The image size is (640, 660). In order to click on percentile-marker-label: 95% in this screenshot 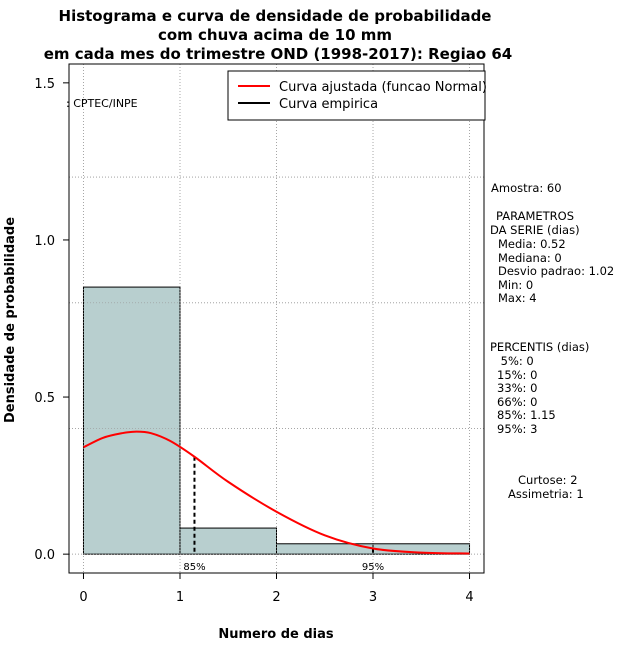, I will do `click(373, 567)`.